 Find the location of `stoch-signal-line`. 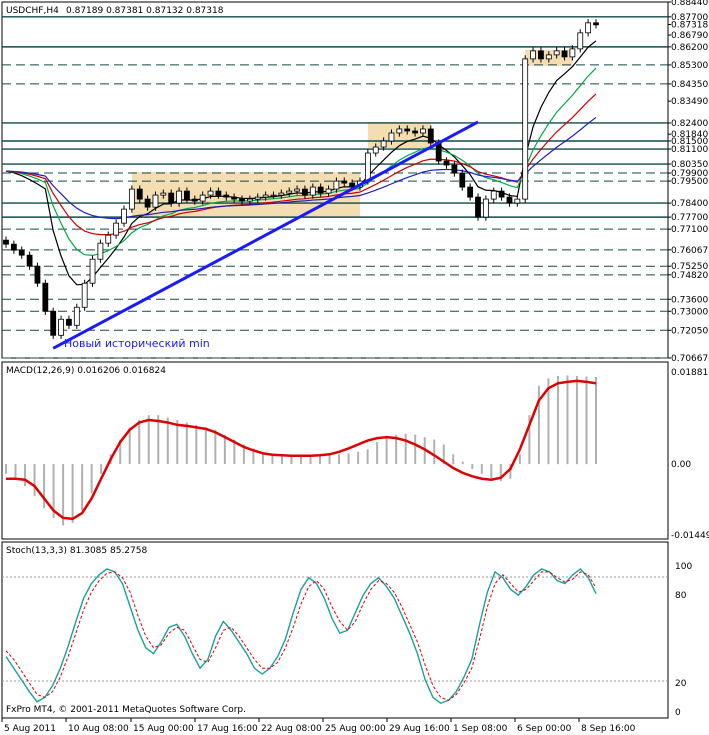

stoch-signal-line is located at coordinates (301, 636).